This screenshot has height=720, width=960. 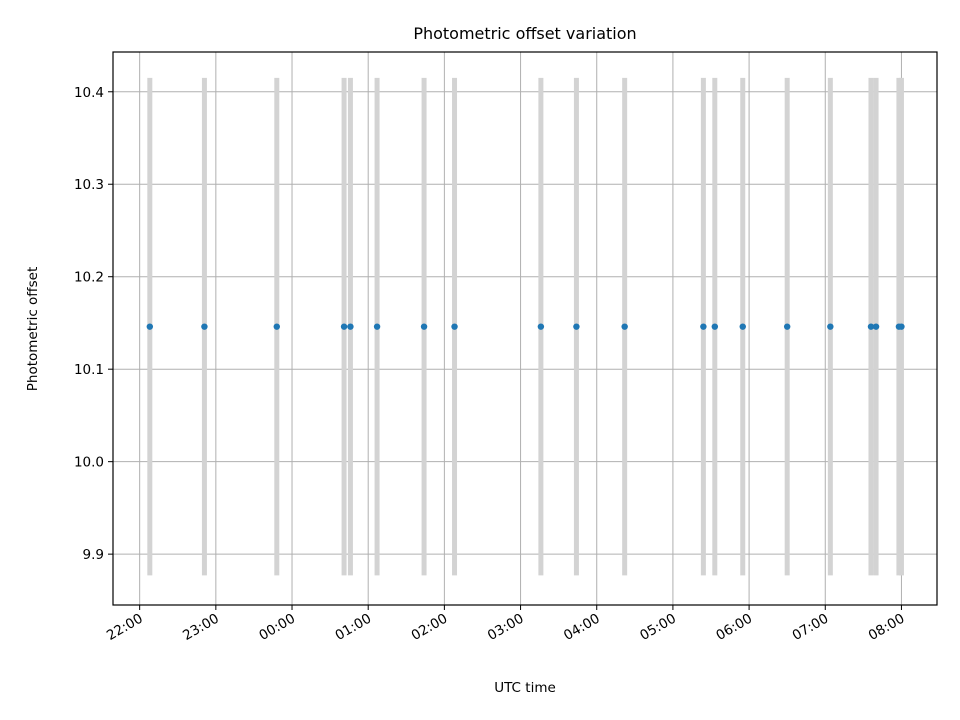 What do you see at coordinates (33, 329) in the screenshot?
I see `y-axis-label: Photometric offset` at bounding box center [33, 329].